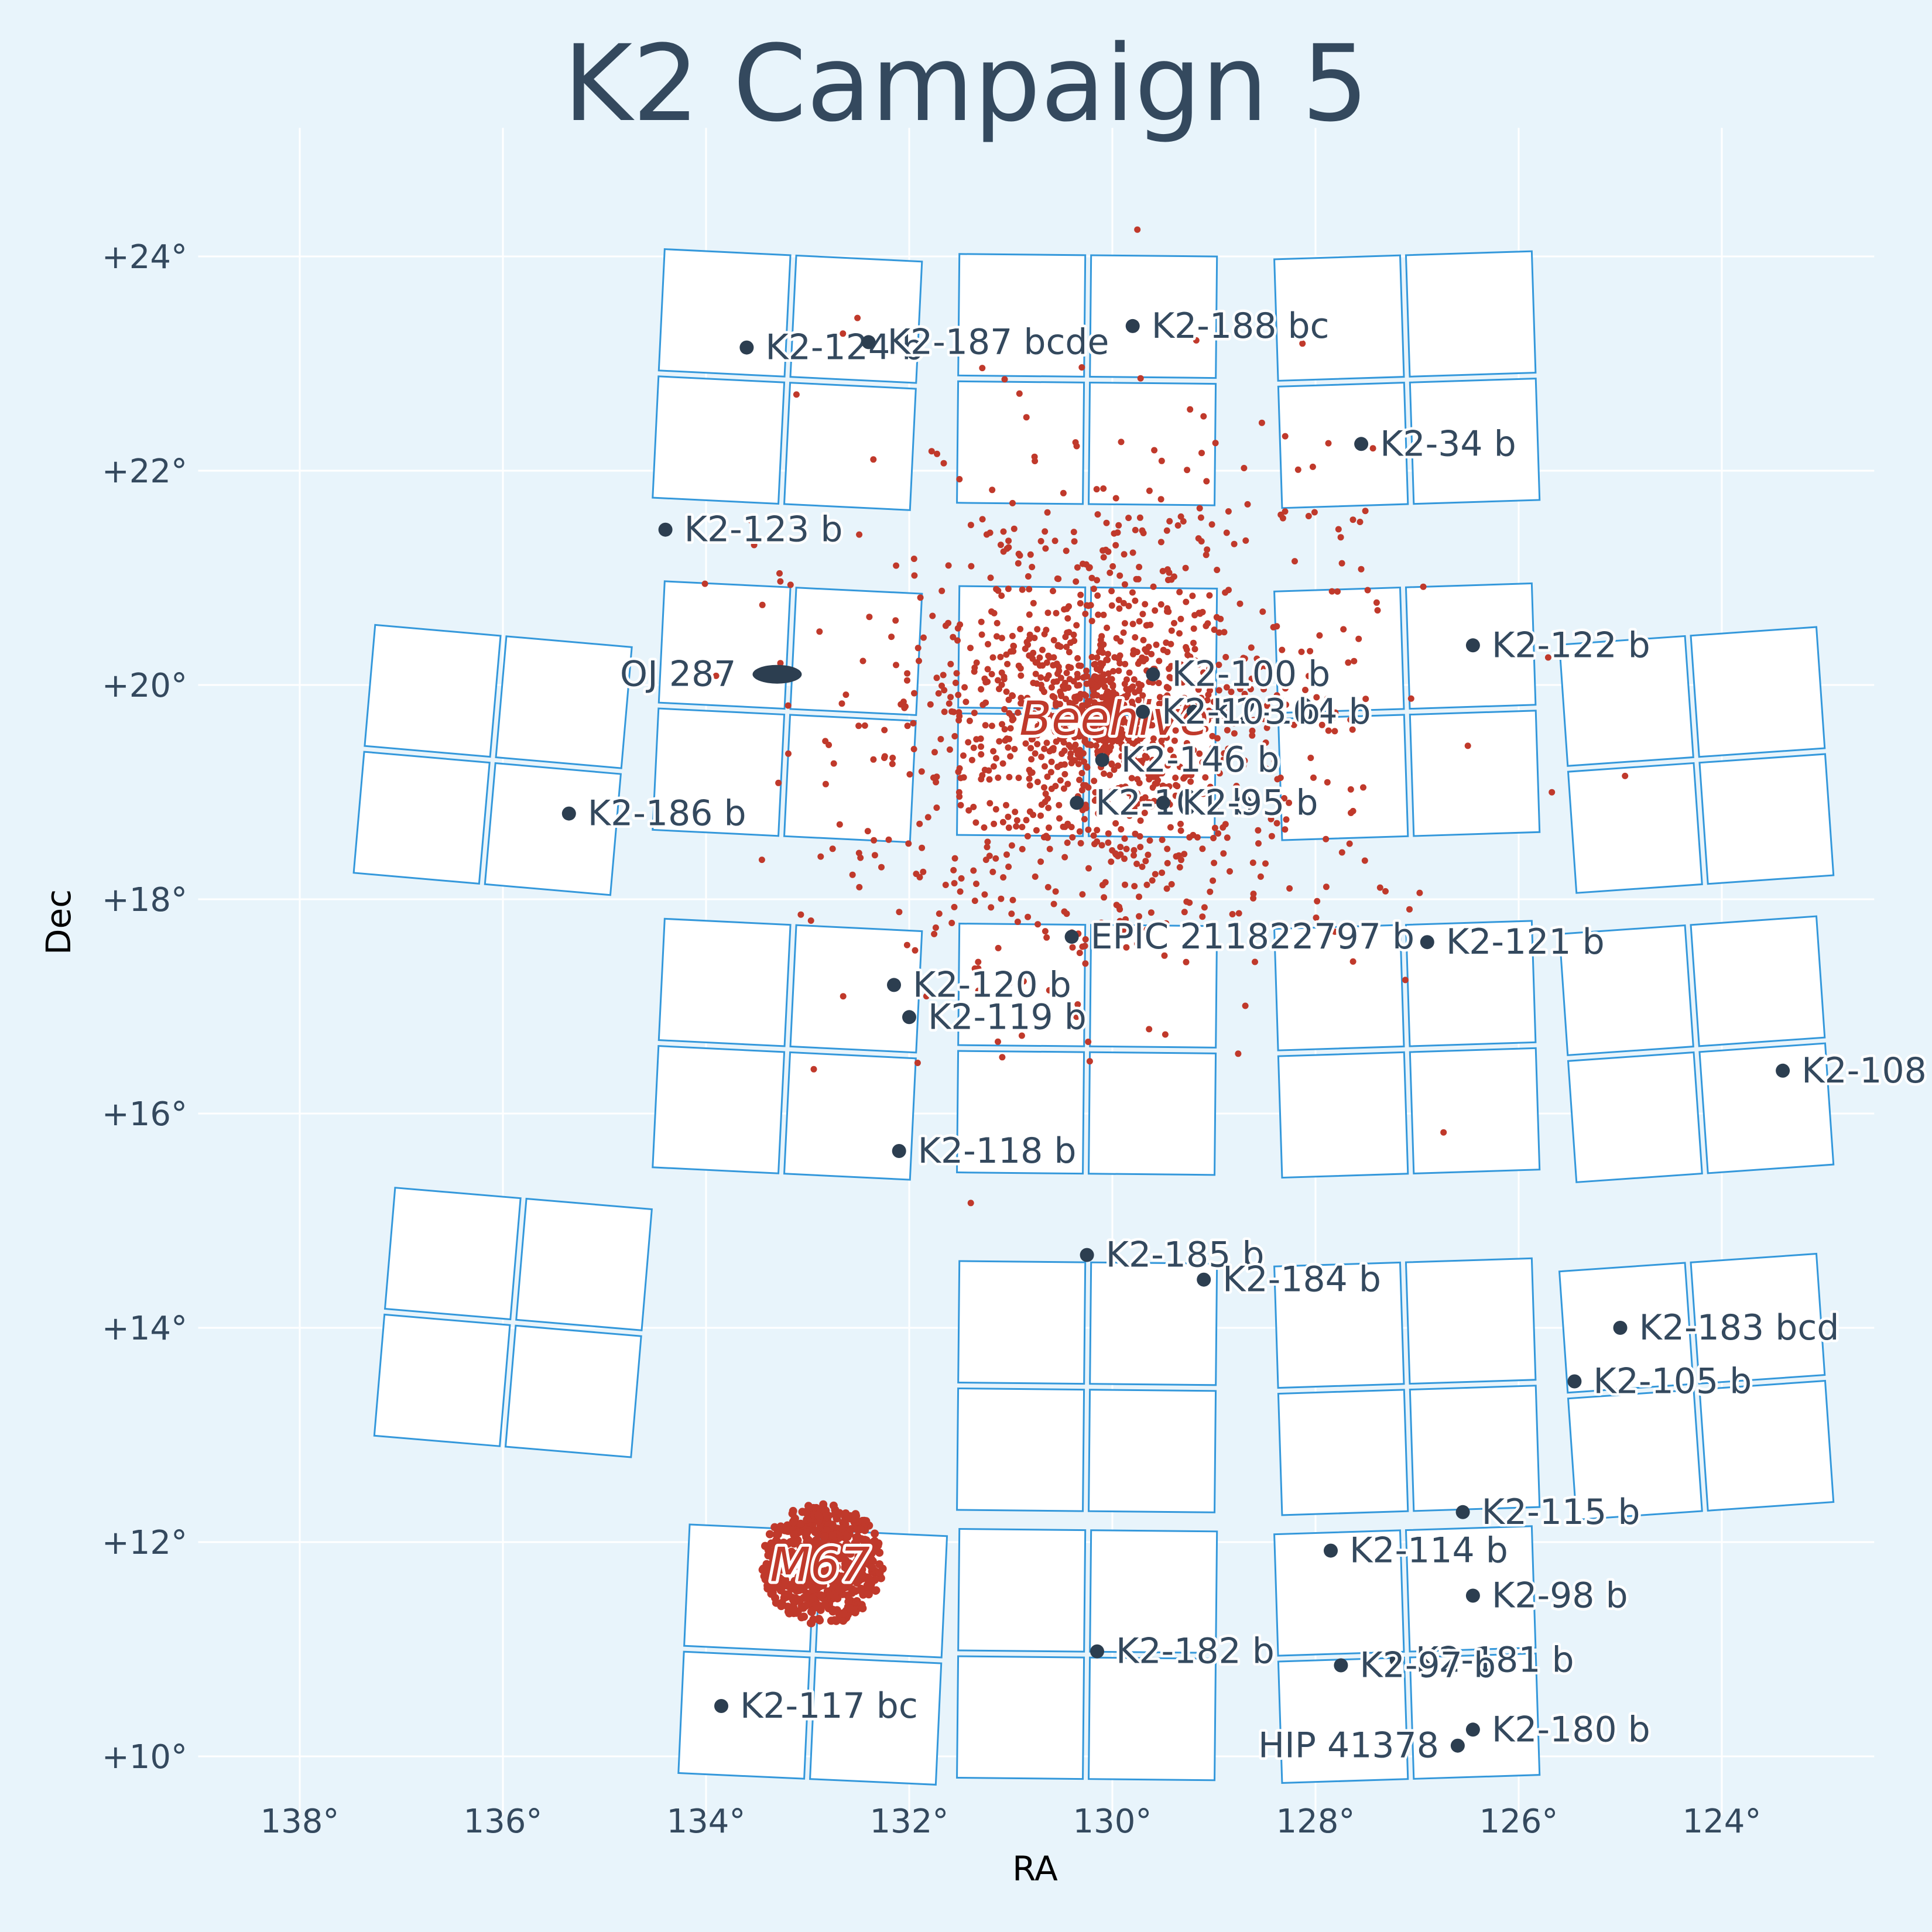 The height and width of the screenshot is (1932, 1932). I want to click on y-tick-label: +18°, so click(144, 900).